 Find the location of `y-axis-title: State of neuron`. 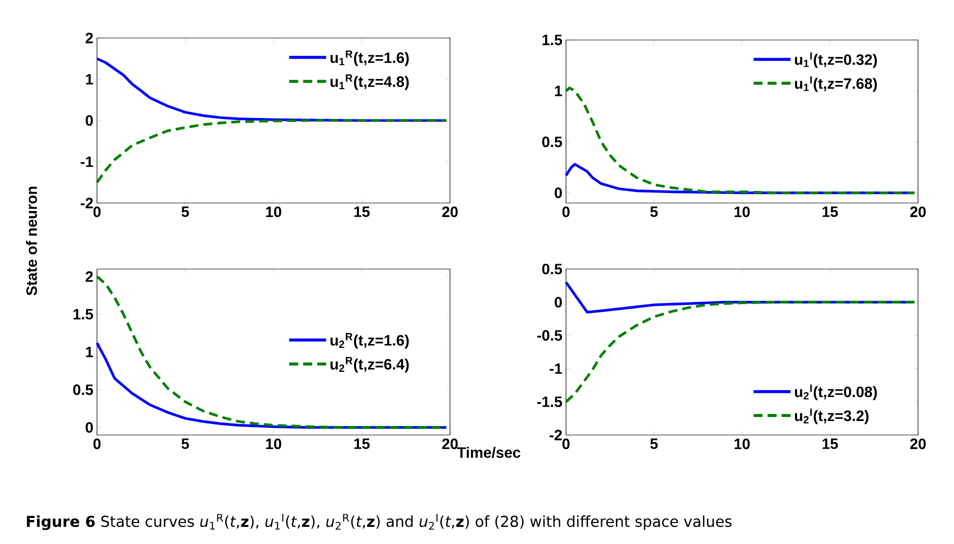

y-axis-title: State of neuron is located at coordinates (31, 241).